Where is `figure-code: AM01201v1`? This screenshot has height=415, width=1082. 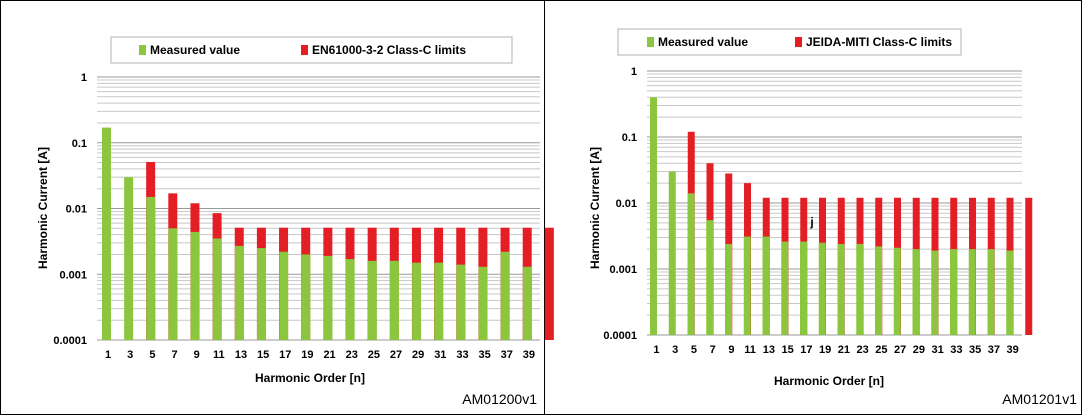 figure-code: AM01201v1 is located at coordinates (1039, 399).